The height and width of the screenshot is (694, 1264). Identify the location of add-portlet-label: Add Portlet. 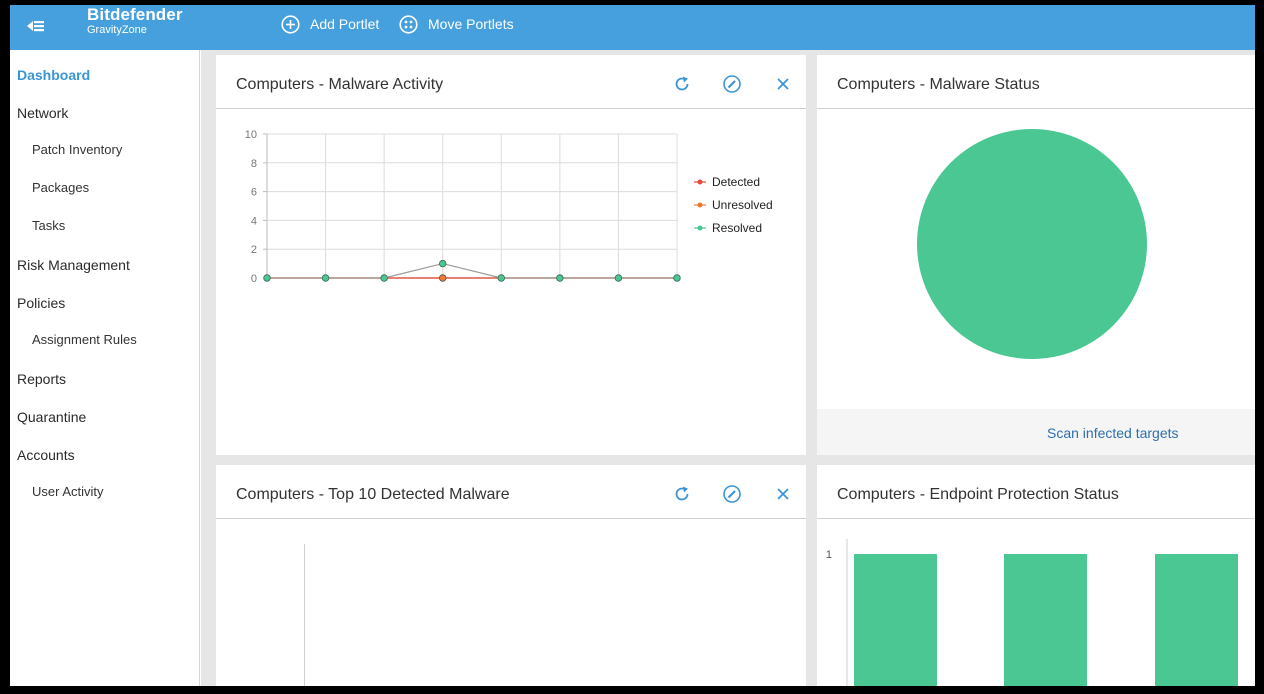
(345, 24).